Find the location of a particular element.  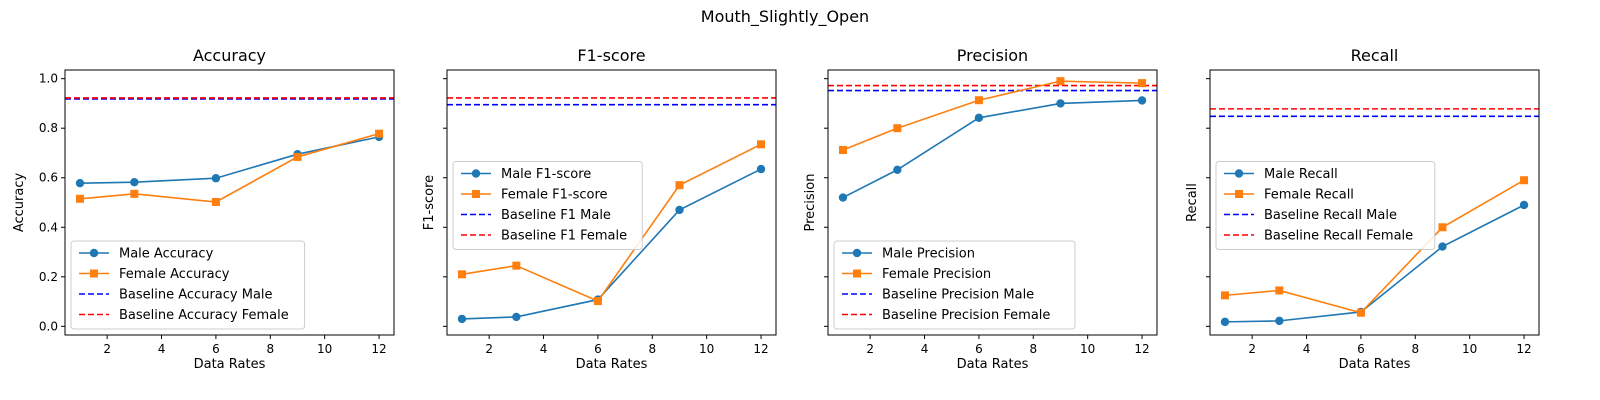

chart-title: Recall is located at coordinates (1375, 55).